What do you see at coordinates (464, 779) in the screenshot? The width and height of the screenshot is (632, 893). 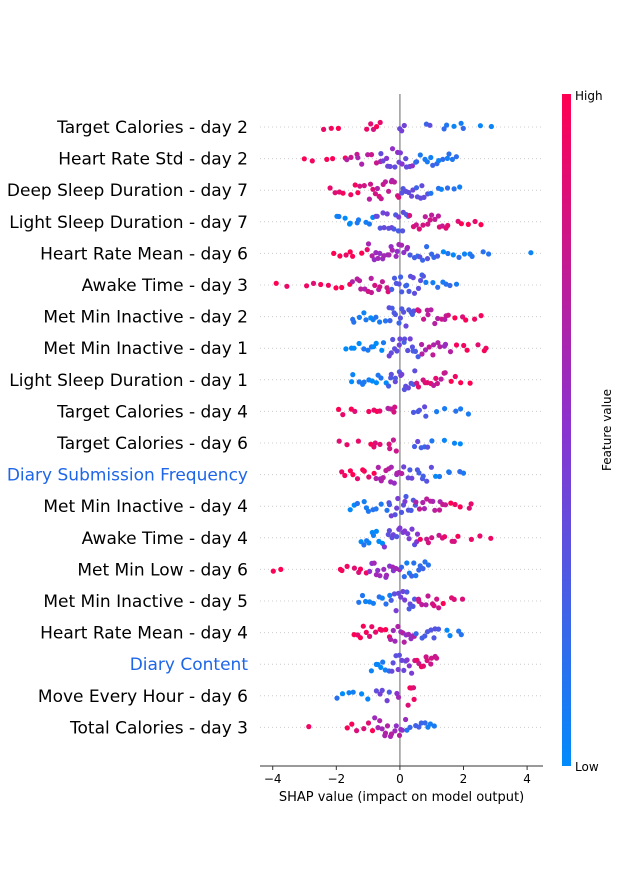 I see `x-tick-label: 2` at bounding box center [464, 779].